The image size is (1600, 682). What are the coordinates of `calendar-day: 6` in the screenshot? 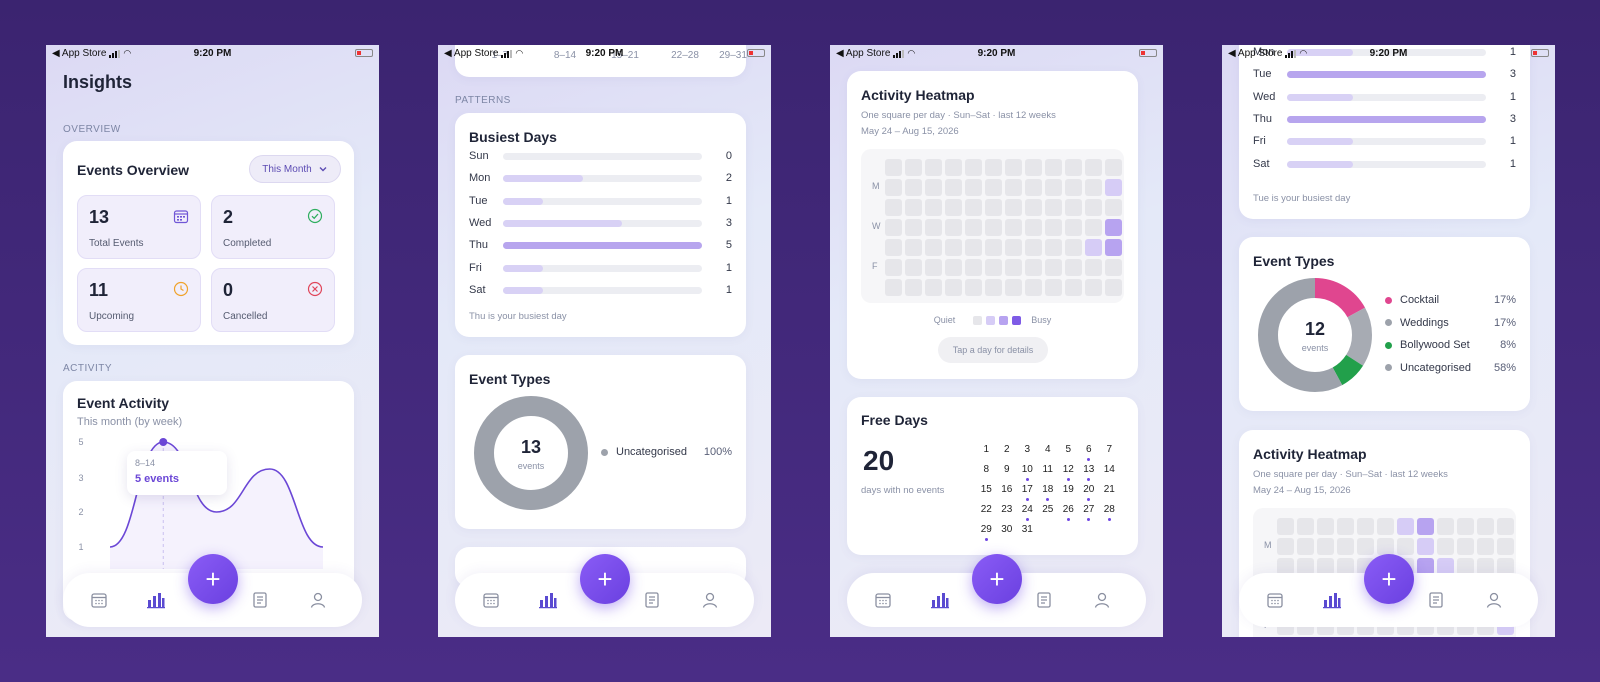 It's located at (1089, 453).